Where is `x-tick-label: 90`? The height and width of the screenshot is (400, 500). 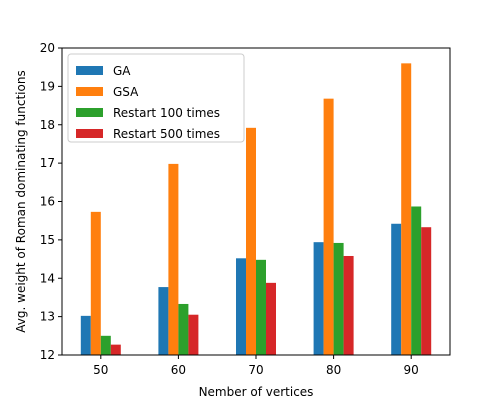
x-tick-label: 90 is located at coordinates (411, 370).